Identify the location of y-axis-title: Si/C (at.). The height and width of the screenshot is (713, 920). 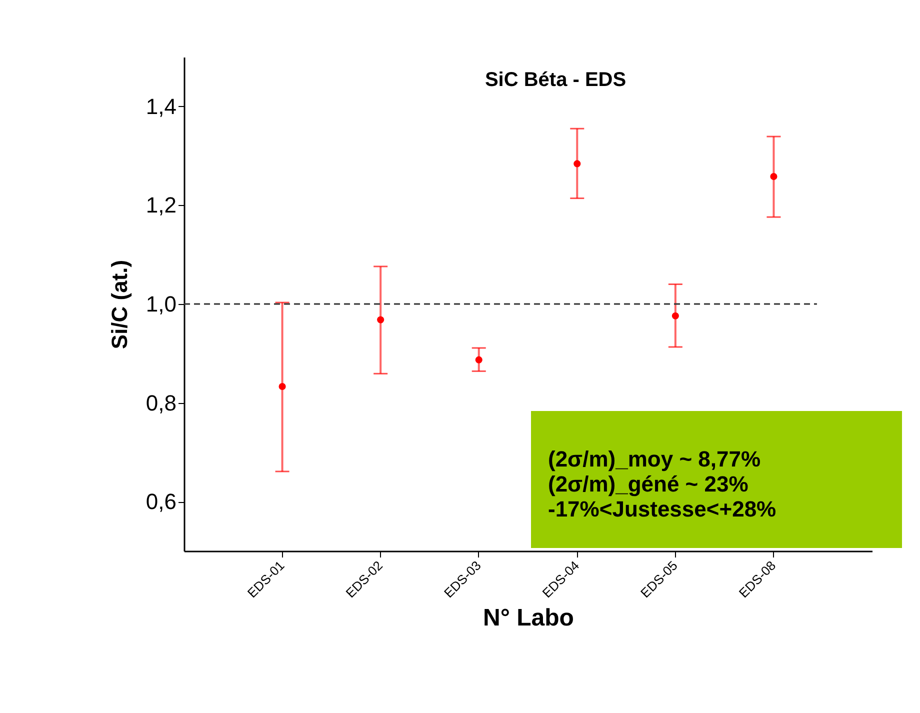
(119, 305).